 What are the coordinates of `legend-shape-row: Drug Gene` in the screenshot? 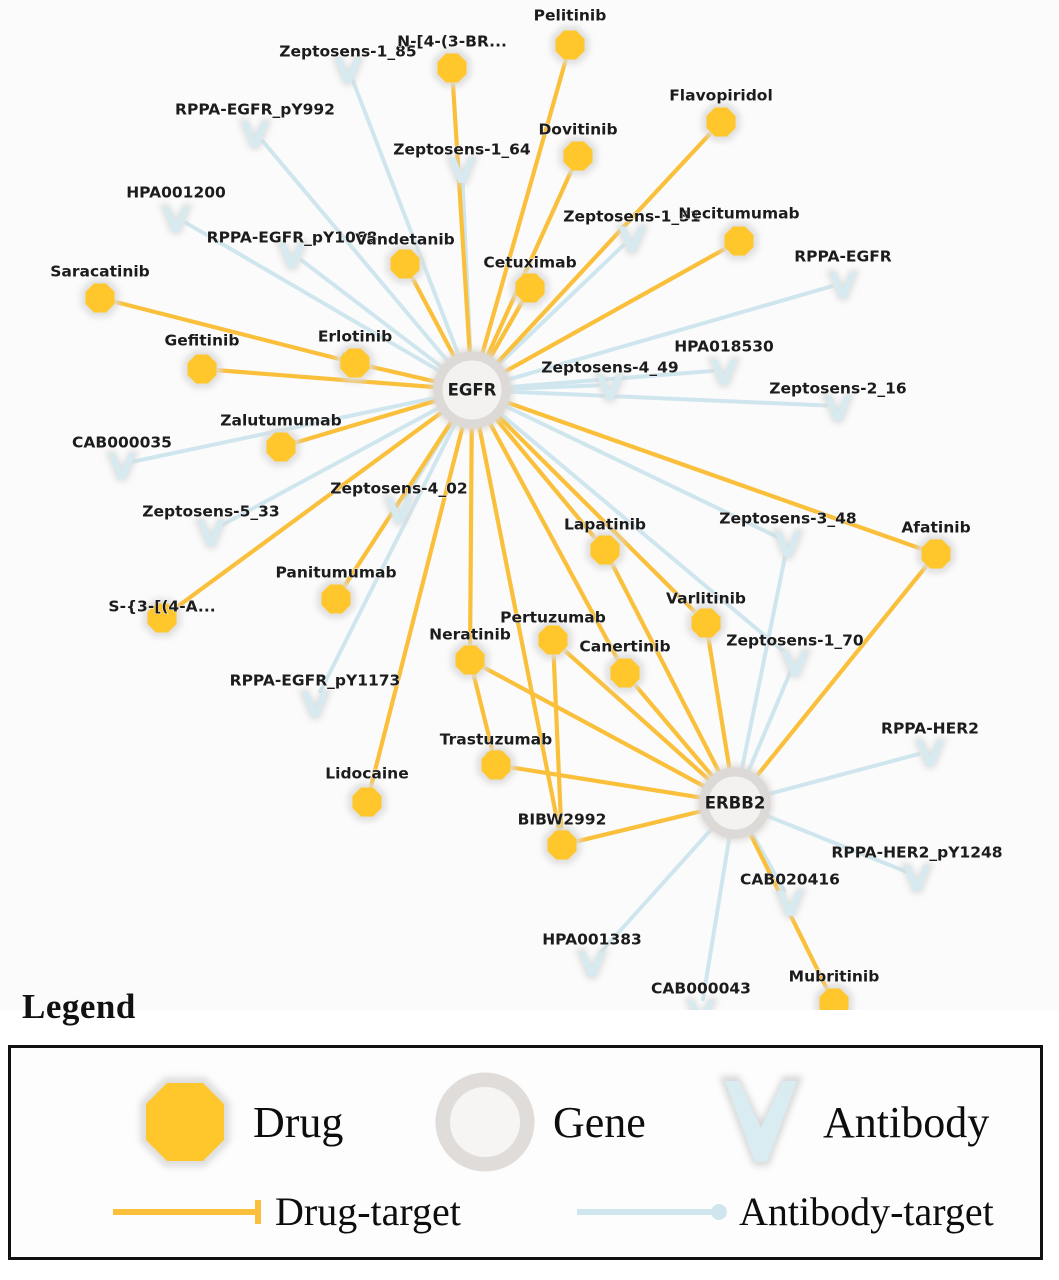 It's located at (525, 1121).